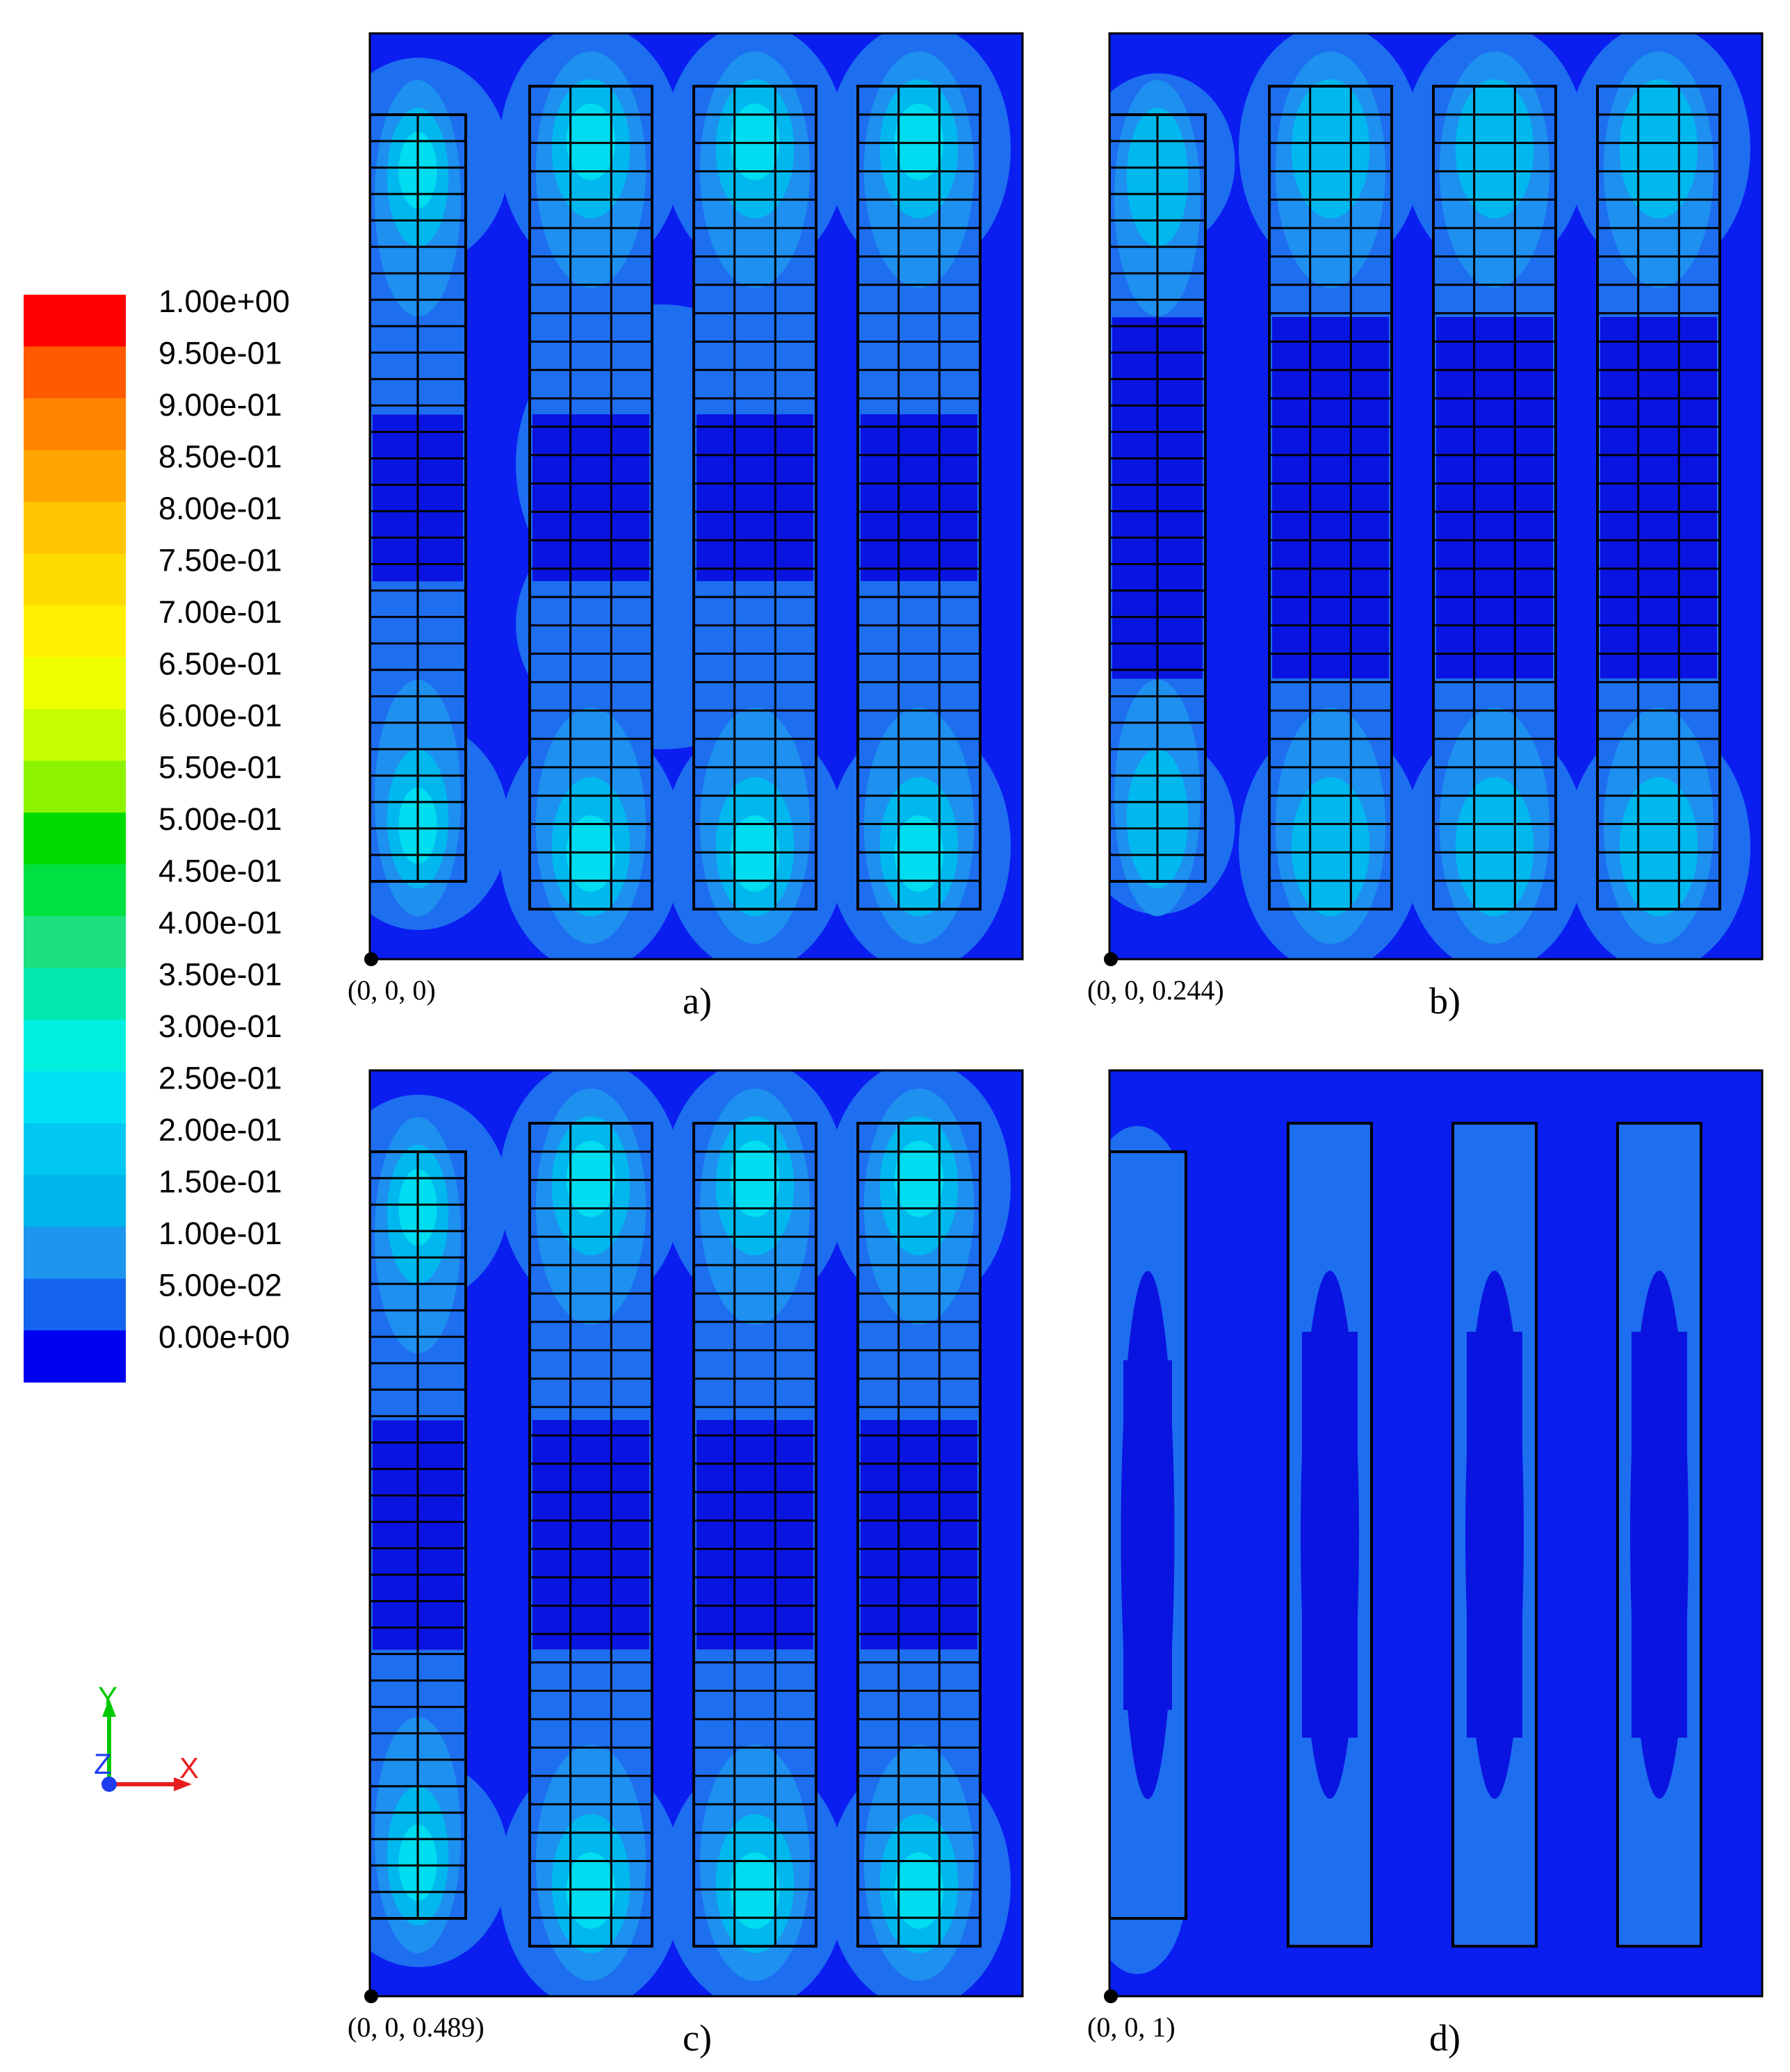 This screenshot has height=2072, width=1790. Describe the element at coordinates (220, 1233) in the screenshot. I see `legend-tick-label: 1.00e-01` at that location.